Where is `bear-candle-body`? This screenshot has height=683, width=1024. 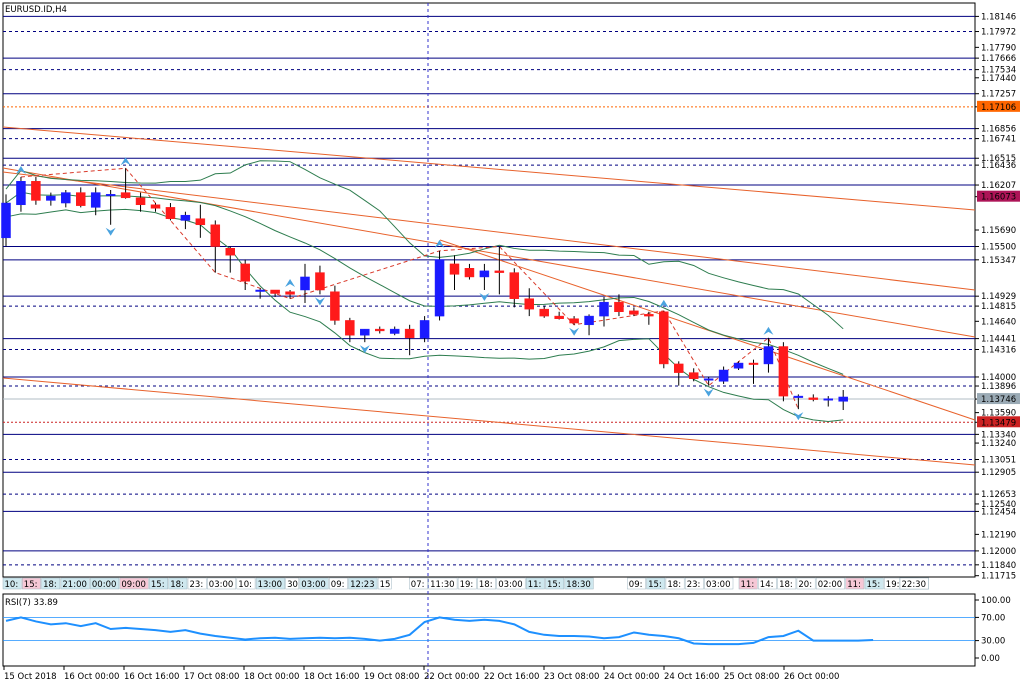 bear-candle-body is located at coordinates (544, 312).